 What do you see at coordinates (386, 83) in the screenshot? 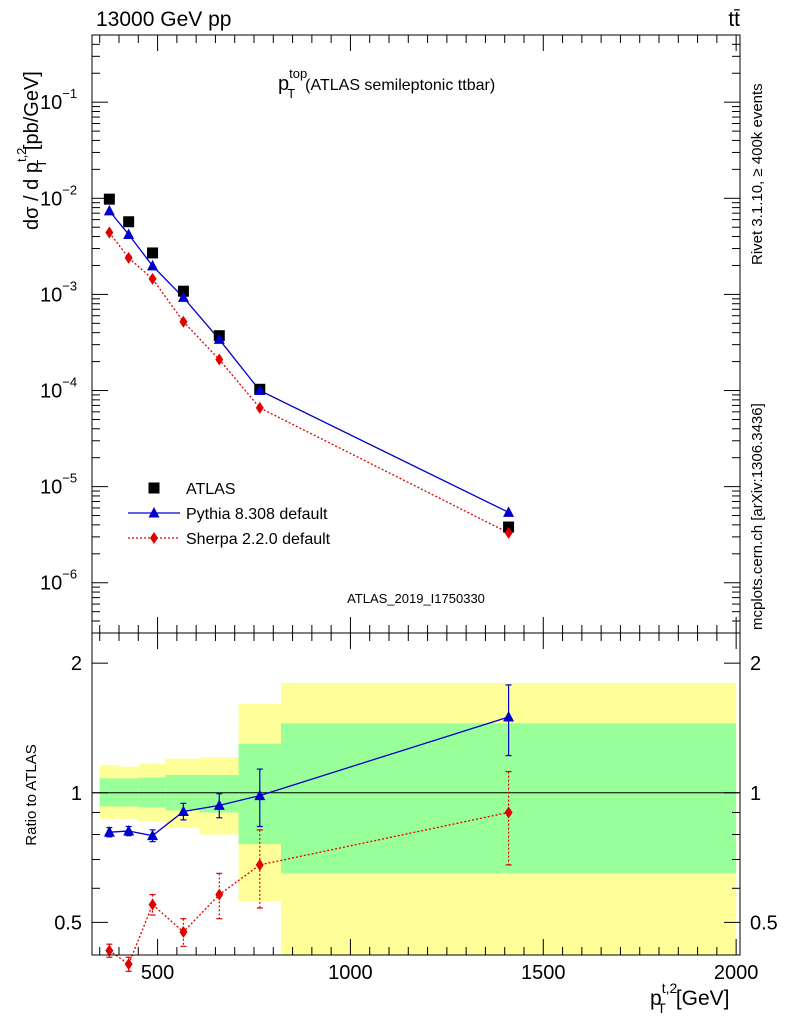
I see `plot-title: ptop T (ATLAS semileptonic ttbar)` at bounding box center [386, 83].